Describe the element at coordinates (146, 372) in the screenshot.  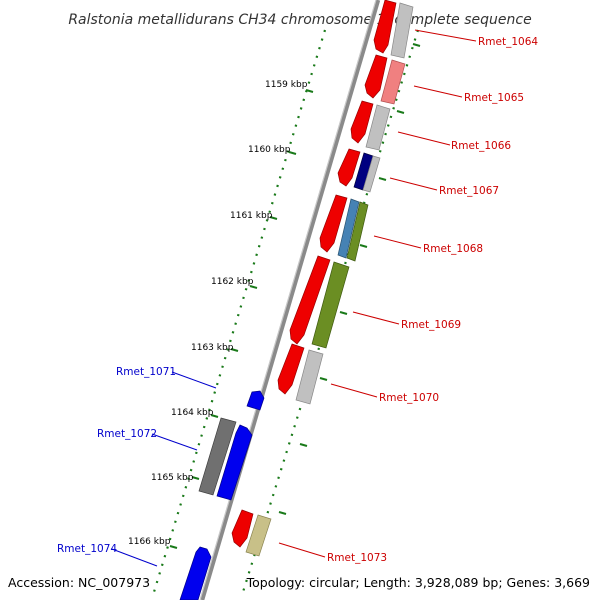
I see `gene-label-rmet-1071: Rmet_1071` at that location.